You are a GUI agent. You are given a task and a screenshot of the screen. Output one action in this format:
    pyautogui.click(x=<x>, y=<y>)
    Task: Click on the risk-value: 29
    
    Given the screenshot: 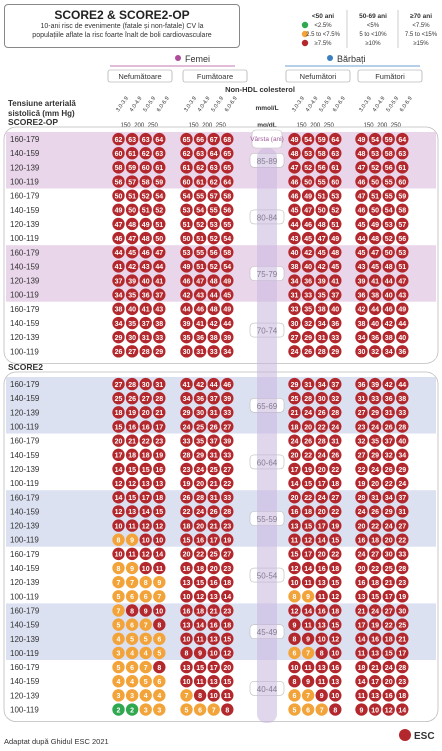 What is the action you would take?
    pyautogui.click(x=389, y=512)
    